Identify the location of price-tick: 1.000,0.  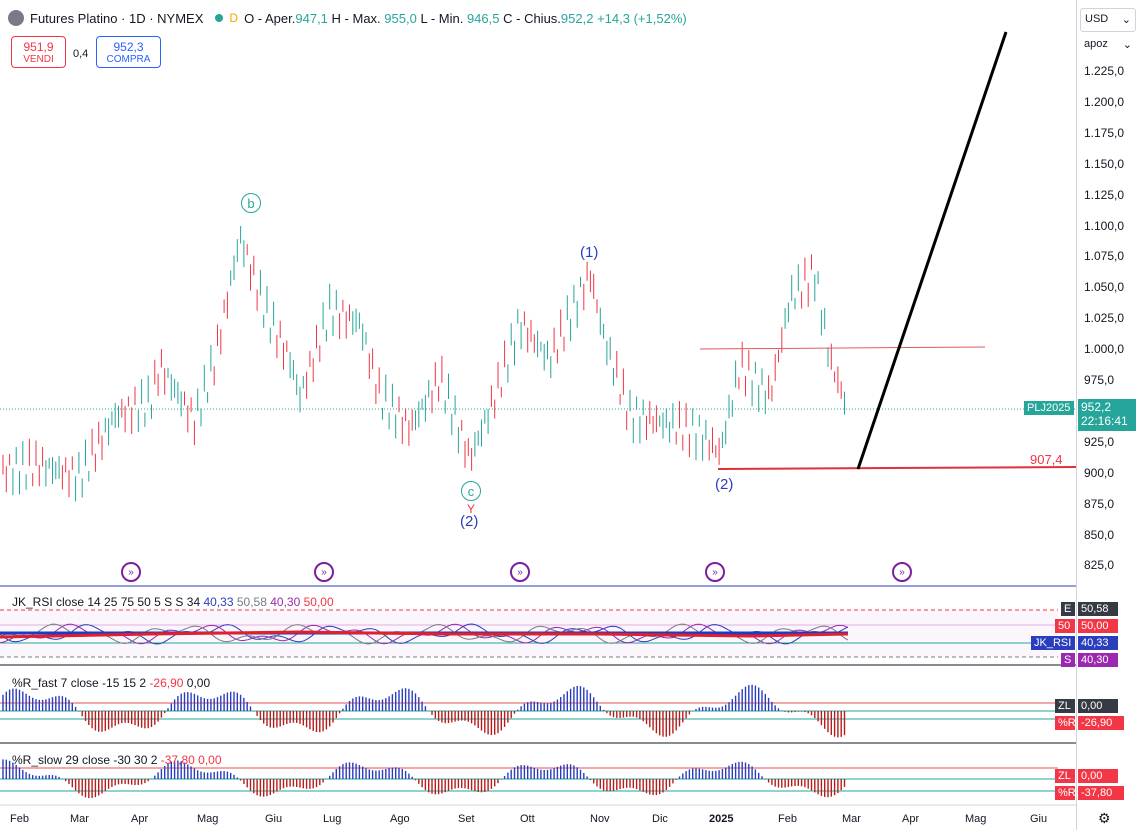
(1104, 349).